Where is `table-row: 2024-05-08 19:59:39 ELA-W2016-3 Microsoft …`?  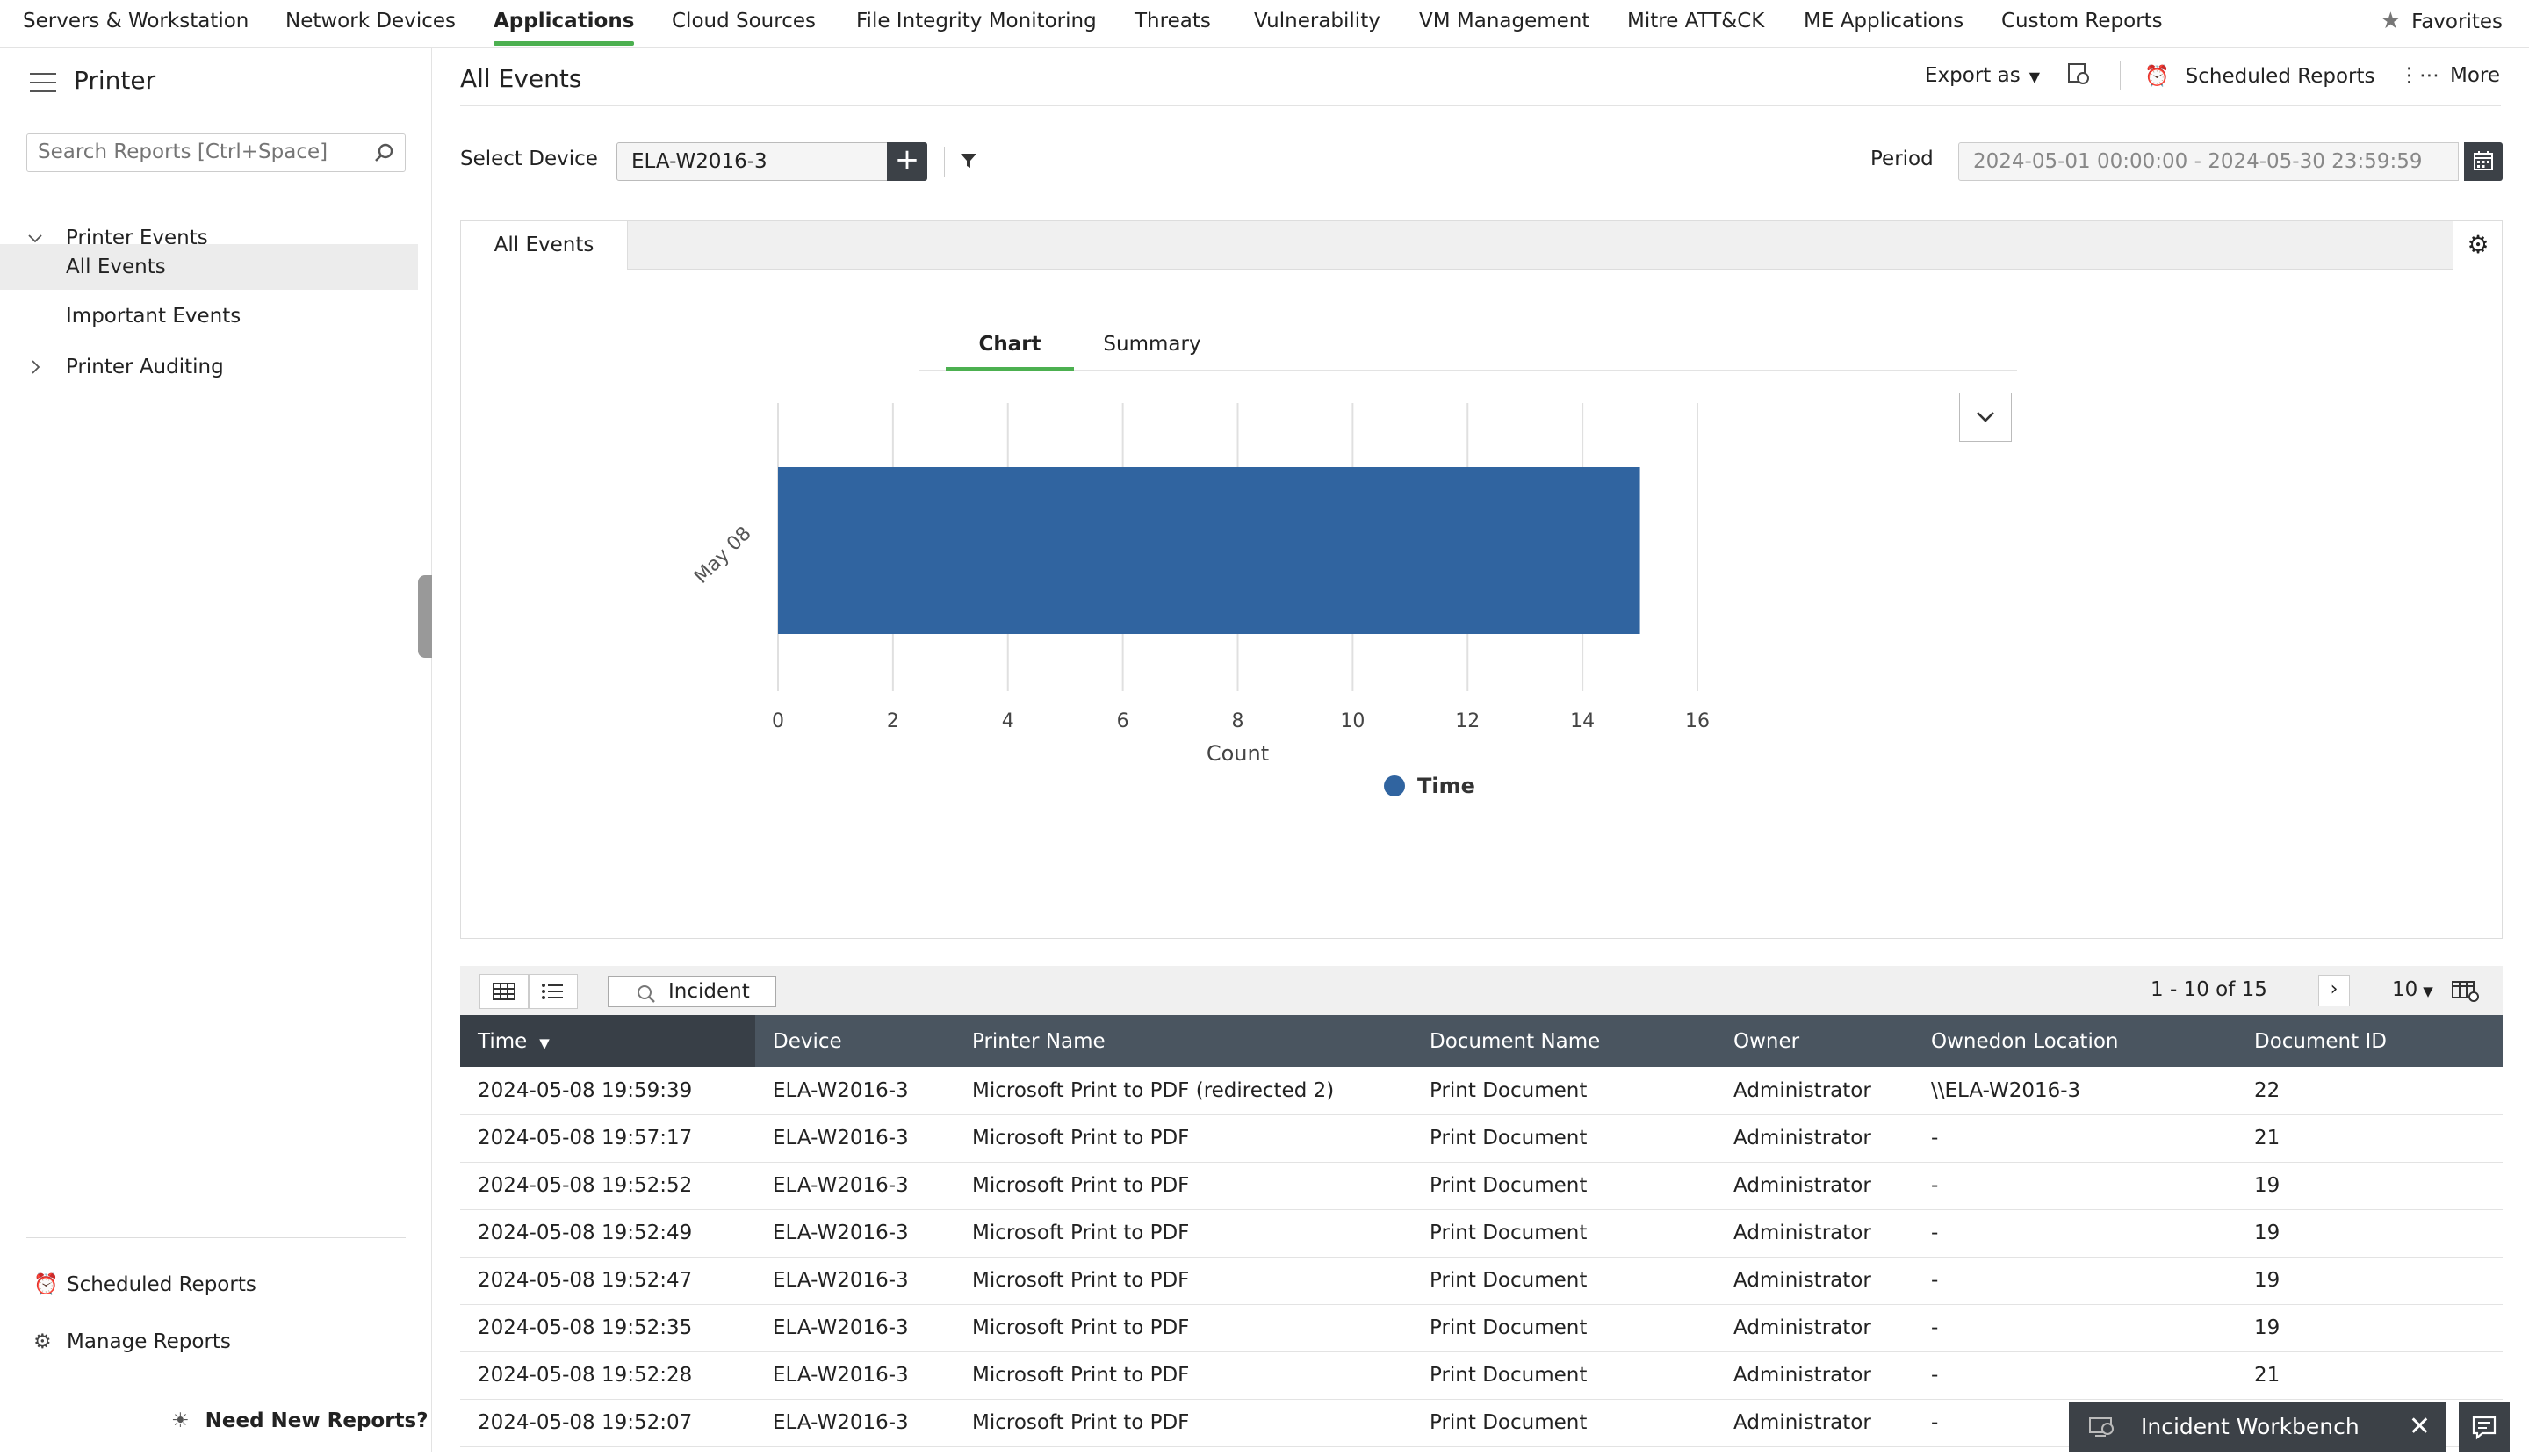 table-row: 2024-05-08 19:59:39 ELA-W2016-3 Microsoft … is located at coordinates (1482, 1091).